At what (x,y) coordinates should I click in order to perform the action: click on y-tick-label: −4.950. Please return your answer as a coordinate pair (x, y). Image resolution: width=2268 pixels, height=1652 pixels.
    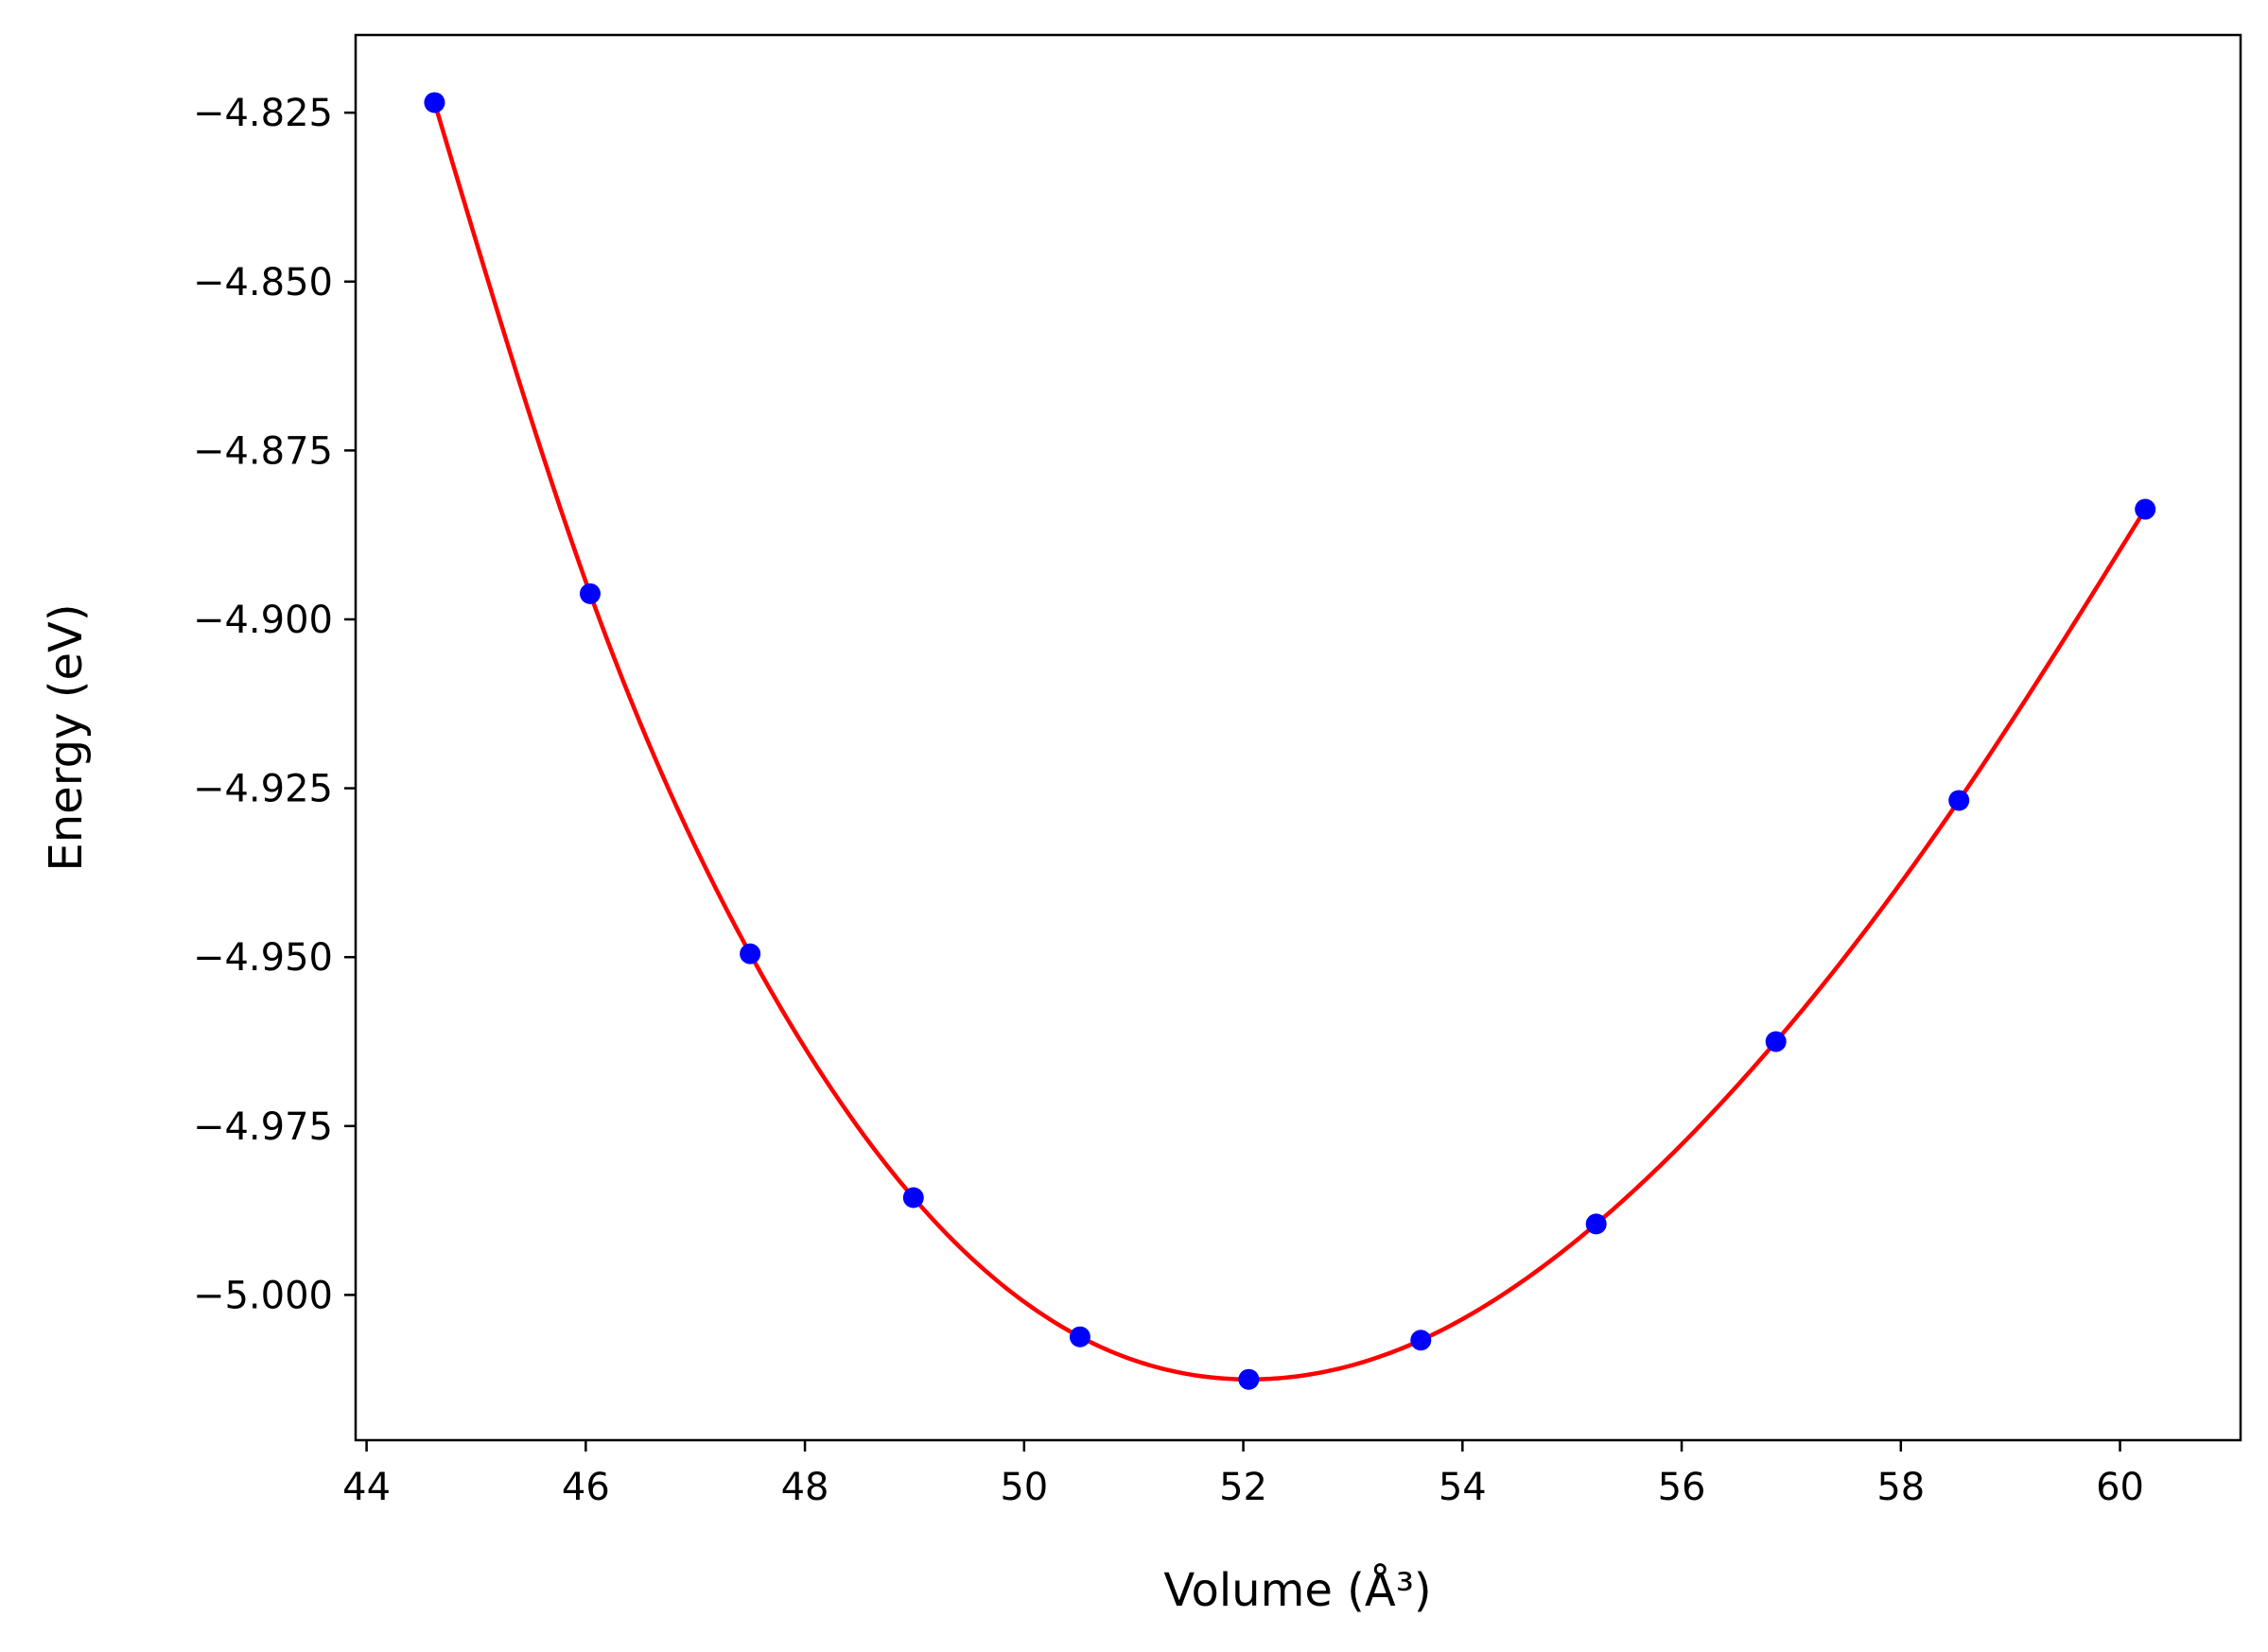
    Looking at the image, I should click on (263, 958).